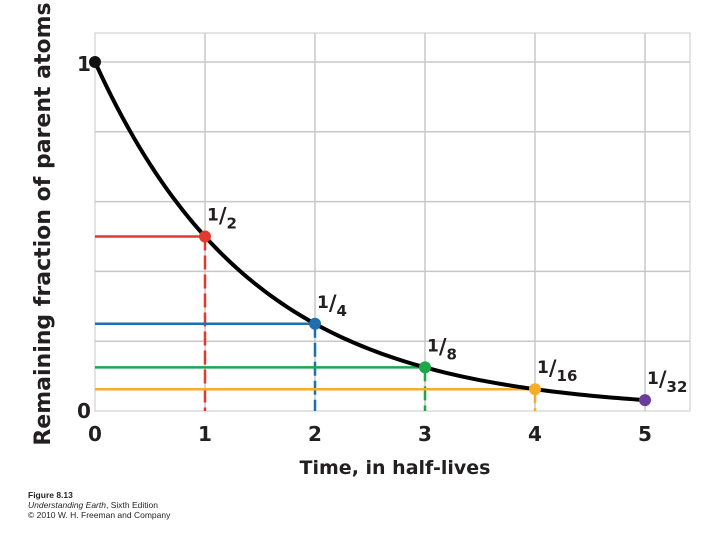 The image size is (720, 540). Describe the element at coordinates (99, 515) in the screenshot. I see `copyright: © 2010 W. H. Freeman and Company` at that location.